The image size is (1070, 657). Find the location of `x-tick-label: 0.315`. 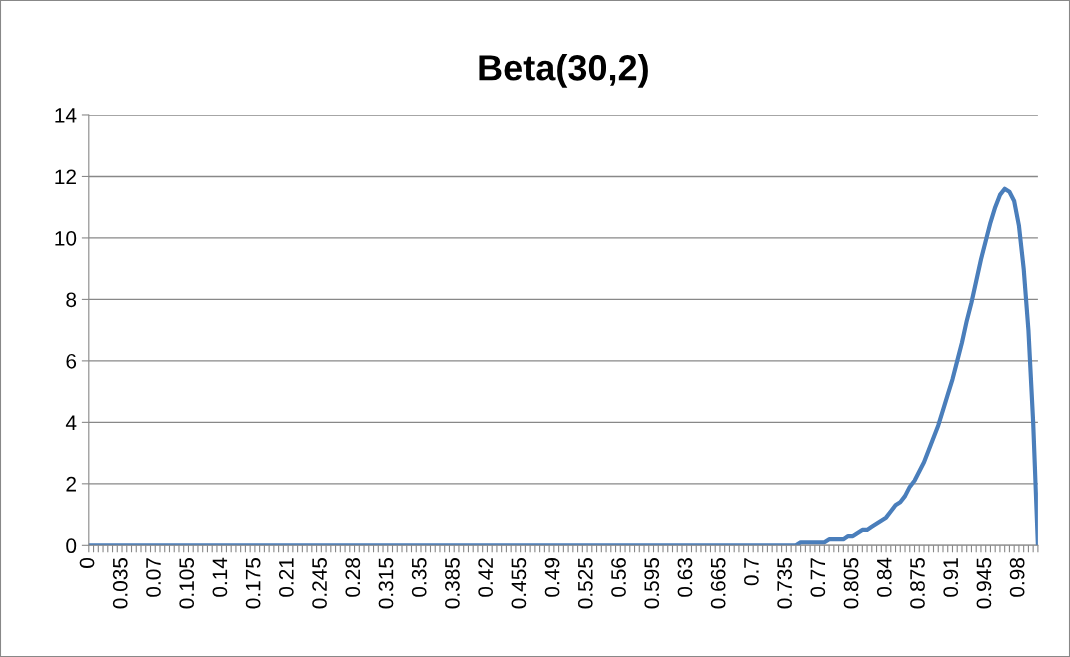

x-tick-label: 0.315 is located at coordinates (386, 583).